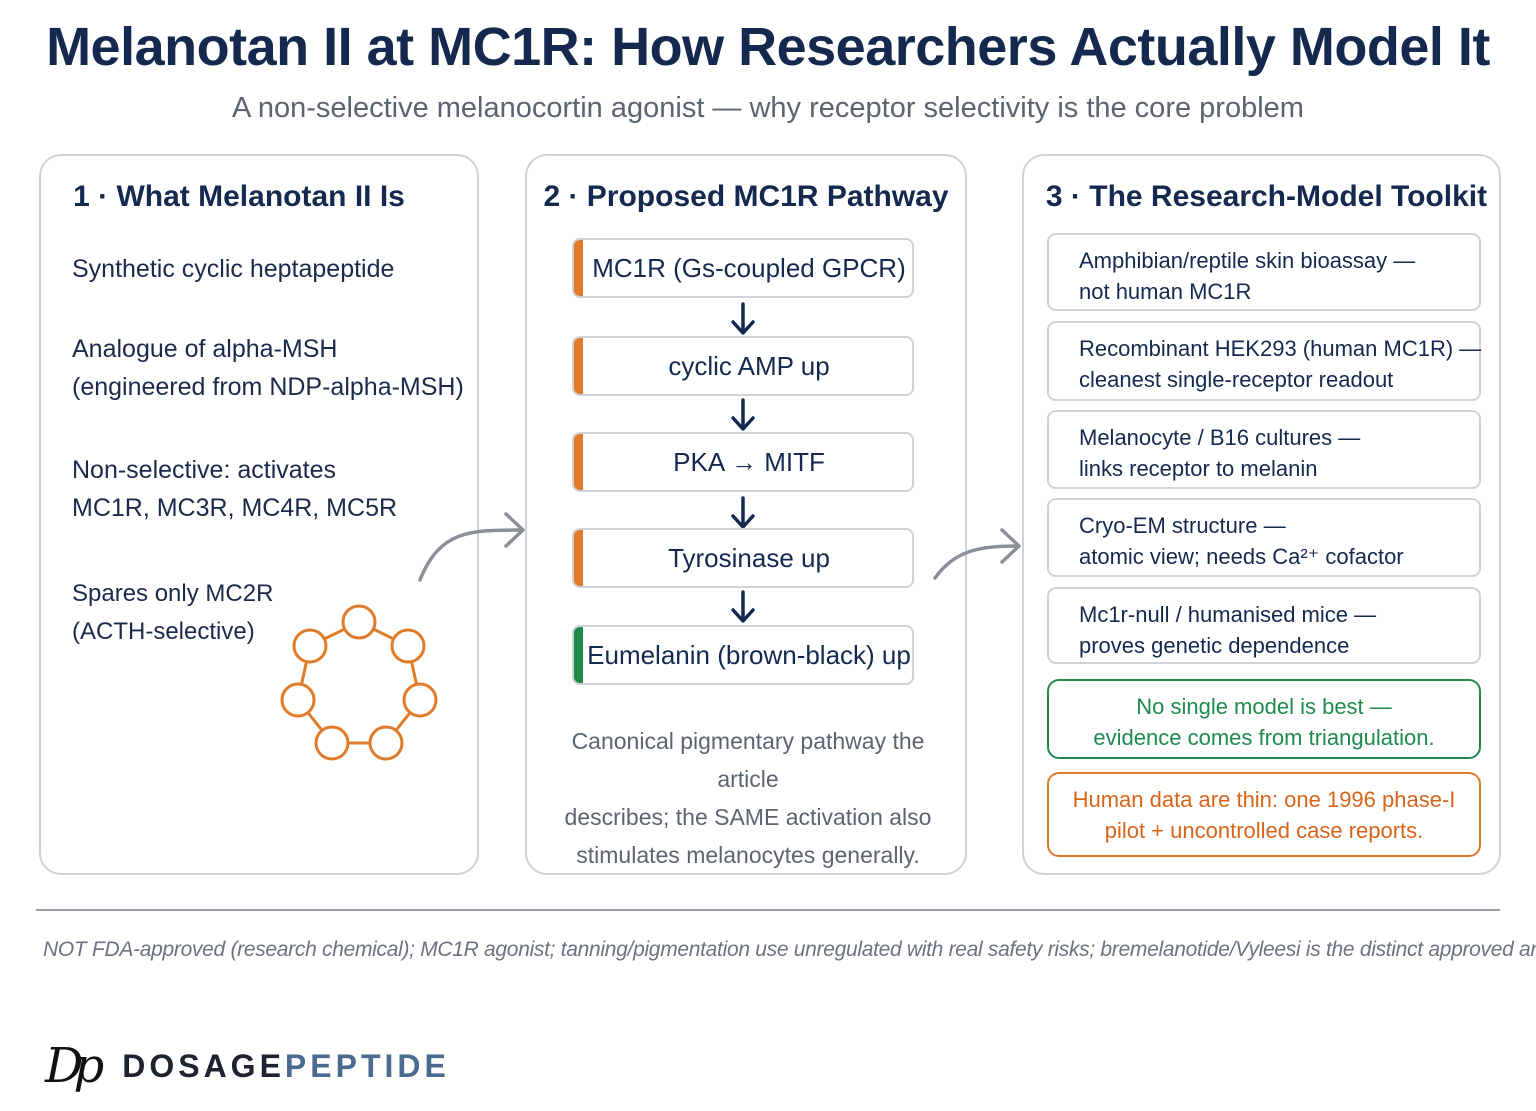 This screenshot has height=1111, width=1536. I want to click on footer-divider, so click(768, 910).